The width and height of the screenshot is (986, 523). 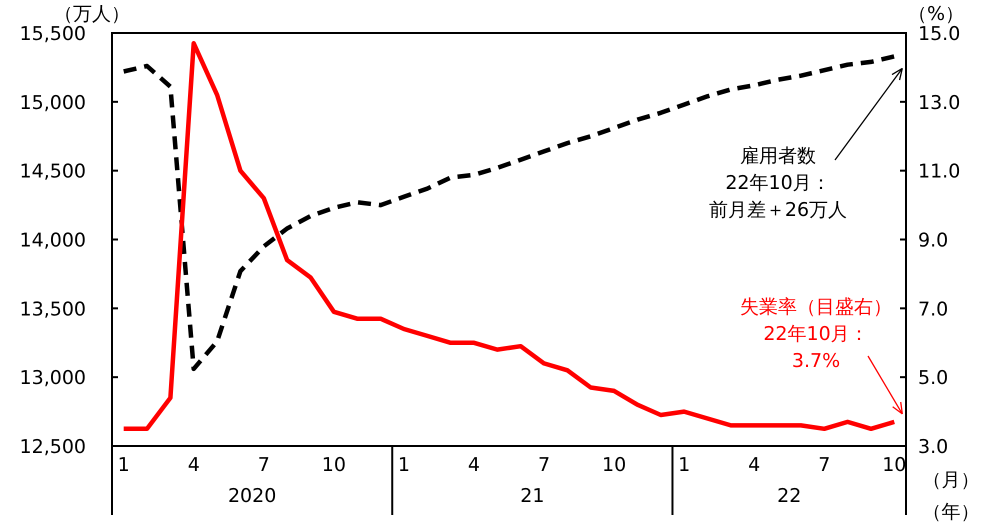 I want to click on text: 21, so click(x=532, y=496).